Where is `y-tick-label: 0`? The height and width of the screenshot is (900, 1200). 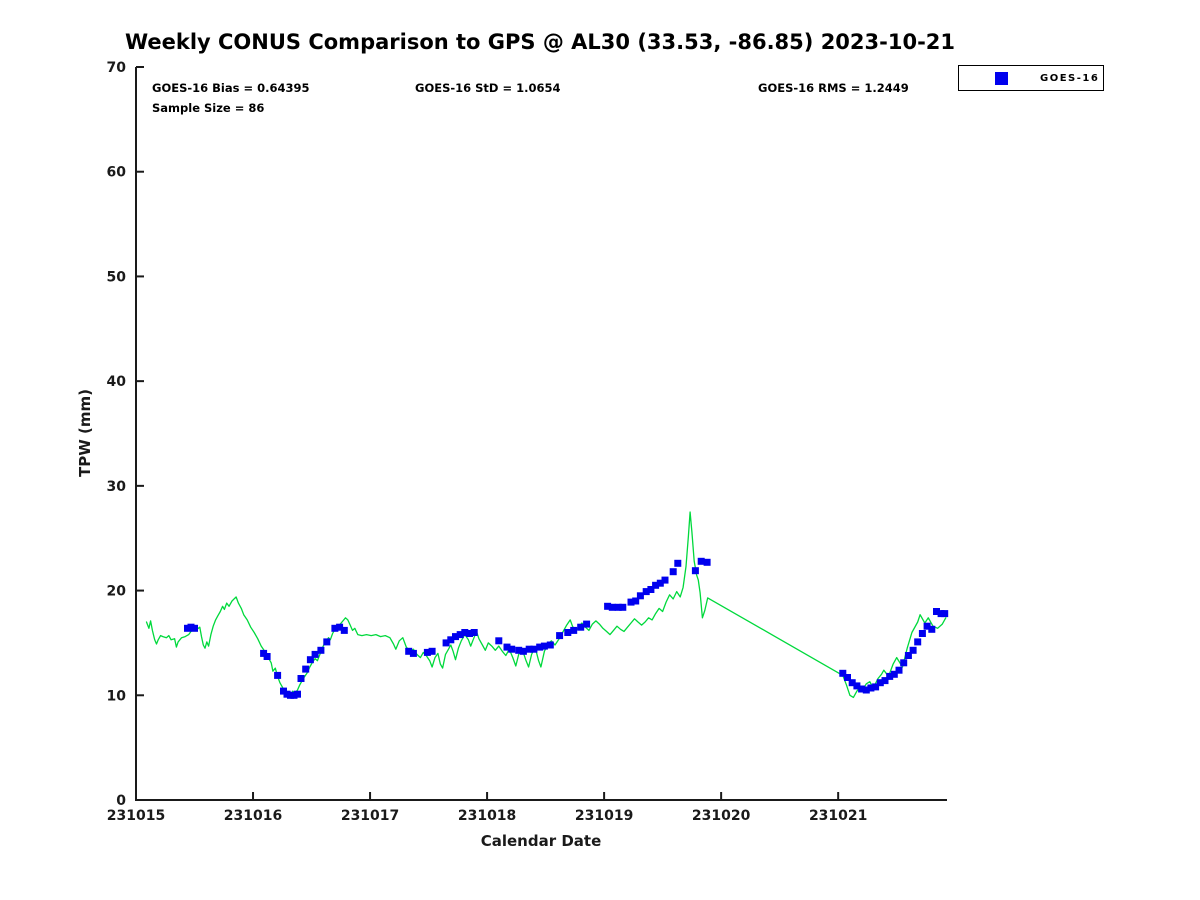
y-tick-label: 0 is located at coordinates (121, 801).